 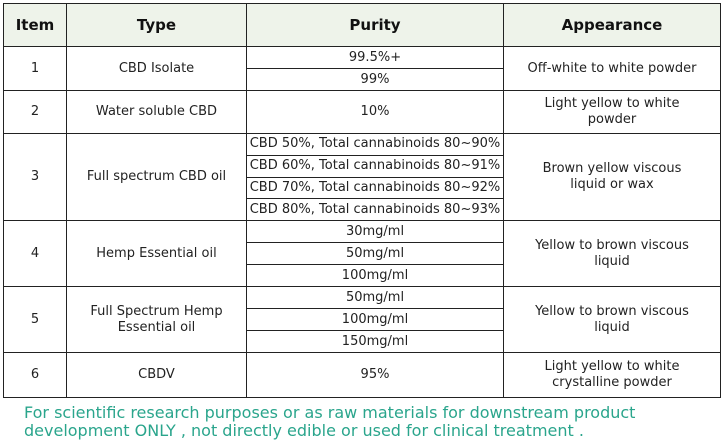 I want to click on purity-cell: CBD 60%, Total cannabinoids 80~91%, so click(x=375, y=166).